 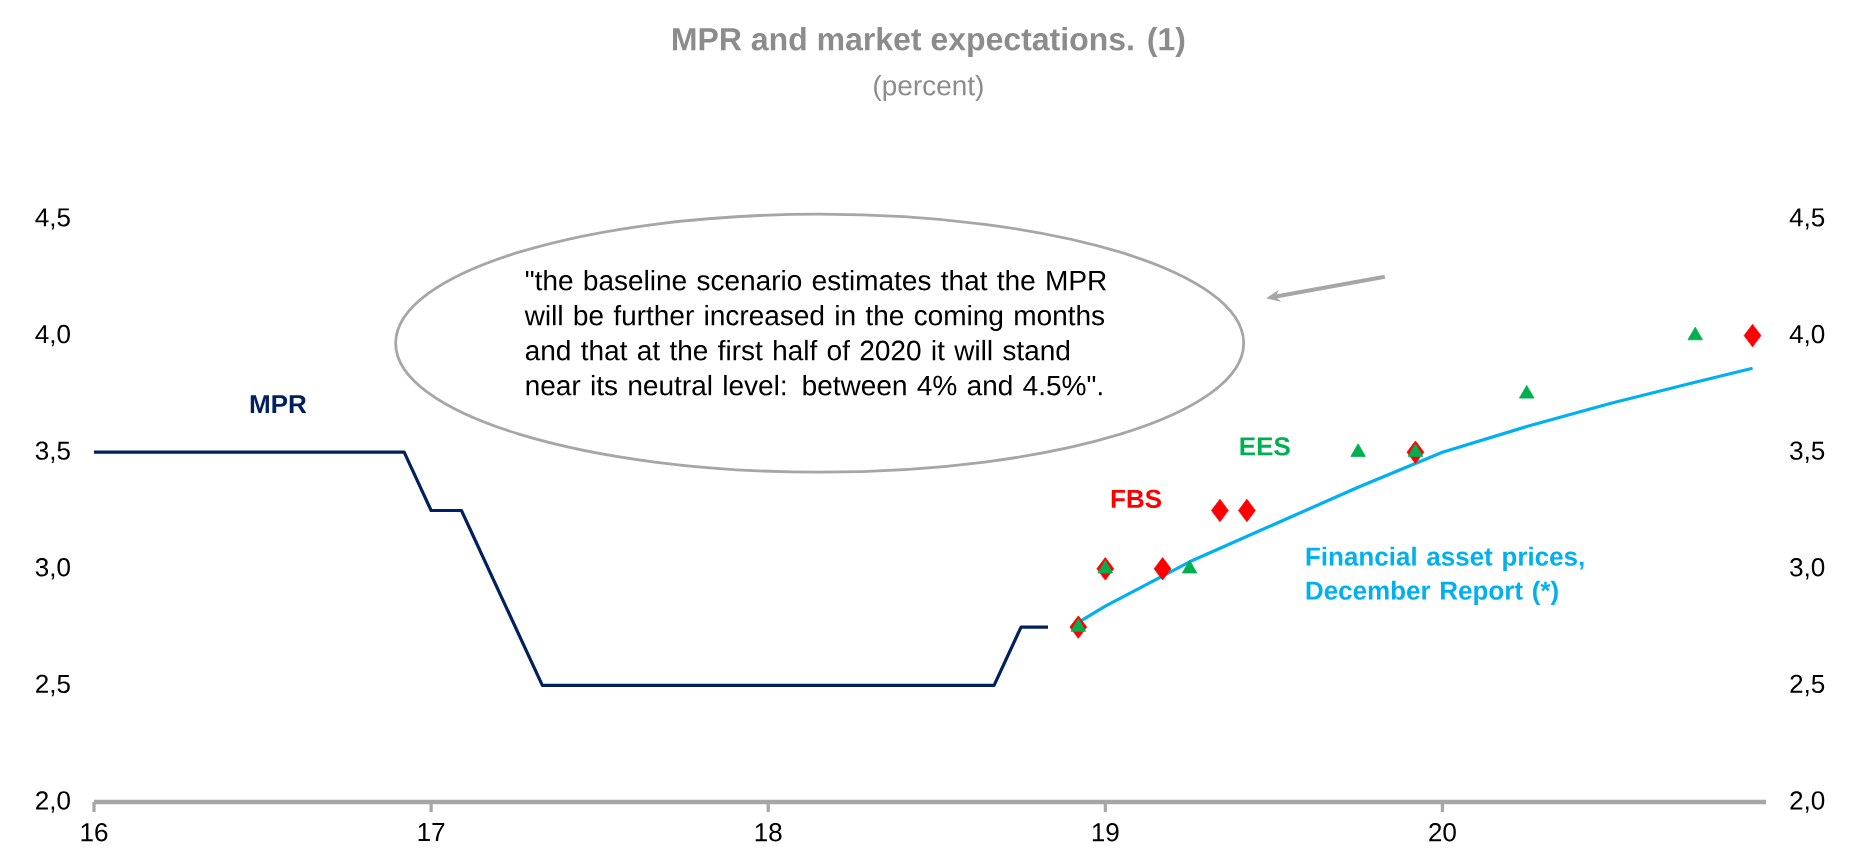 What do you see at coordinates (928, 88) in the screenshot?
I see `chart-subtitle: (percent)` at bounding box center [928, 88].